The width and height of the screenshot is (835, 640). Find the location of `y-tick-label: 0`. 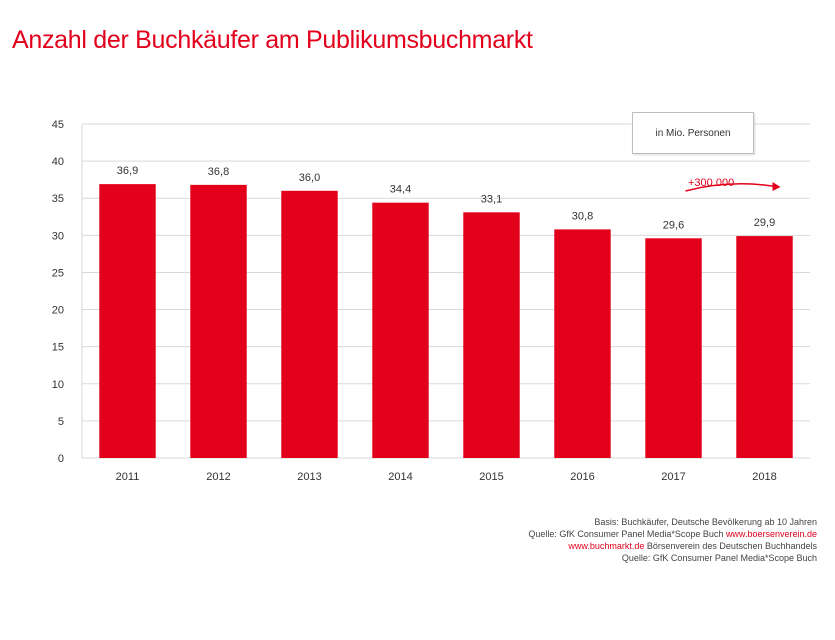

y-tick-label: 0 is located at coordinates (61, 459).